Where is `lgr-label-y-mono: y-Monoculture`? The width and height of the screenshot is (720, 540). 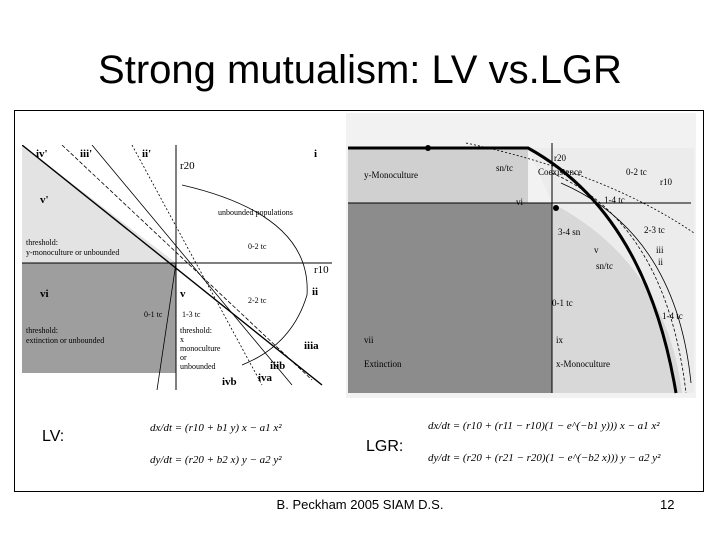
lgr-label-y-mono: y-Monoculture is located at coordinates (391, 175).